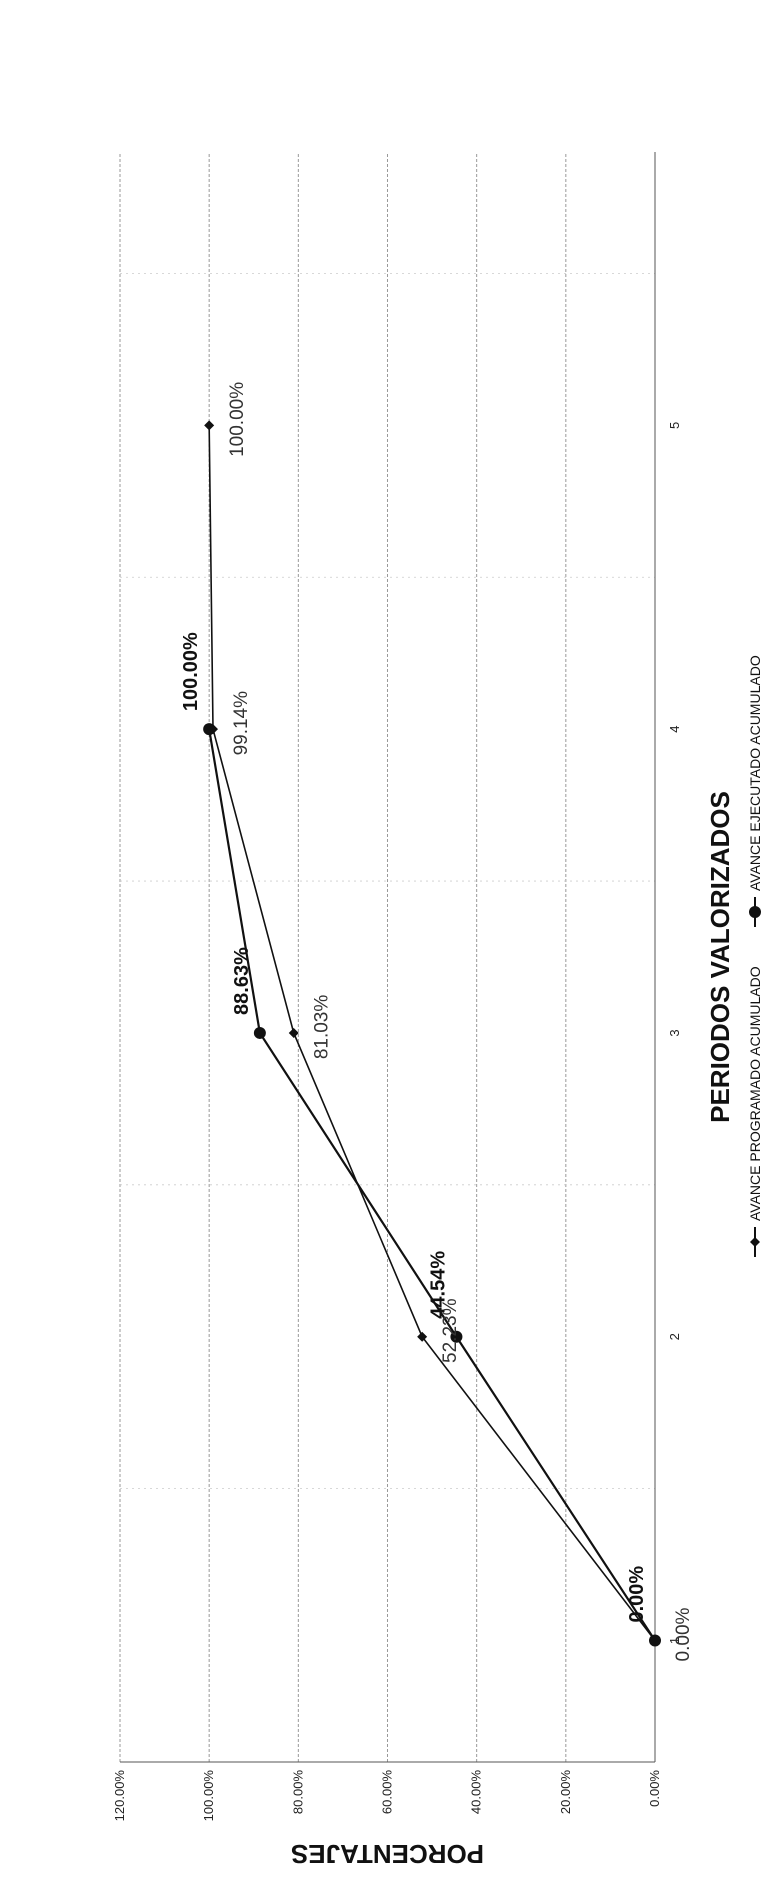 The image size is (780, 1892). What do you see at coordinates (208, 1796) in the screenshot?
I see `y-tick-label: 100.00%` at bounding box center [208, 1796].